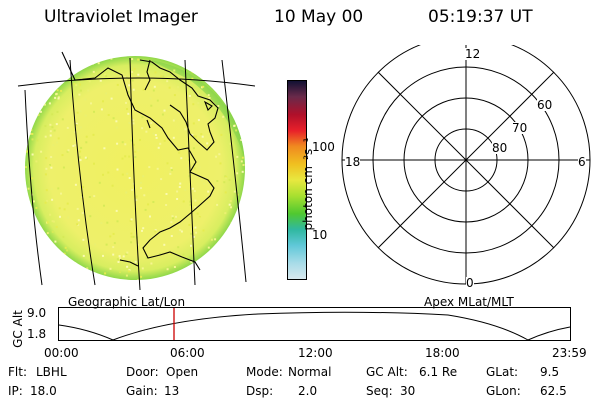 This screenshot has width=600, height=400. I want to click on dsp-key: Dsp:, so click(260, 391).